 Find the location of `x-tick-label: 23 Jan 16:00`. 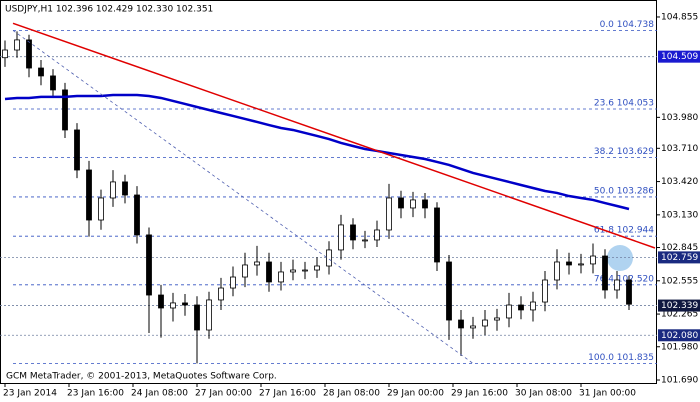

x-tick-label: 23 Jan 16:00 is located at coordinates (95, 394).